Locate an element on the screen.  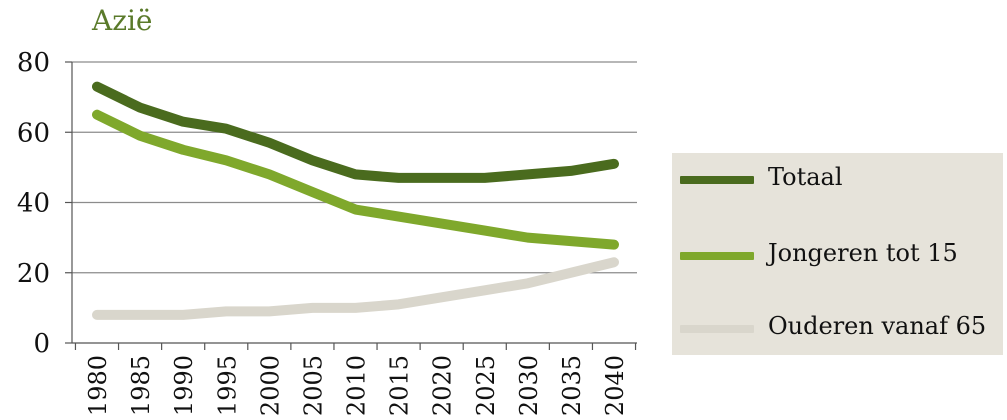
legend-swatch-jongeren is located at coordinates (717, 256).